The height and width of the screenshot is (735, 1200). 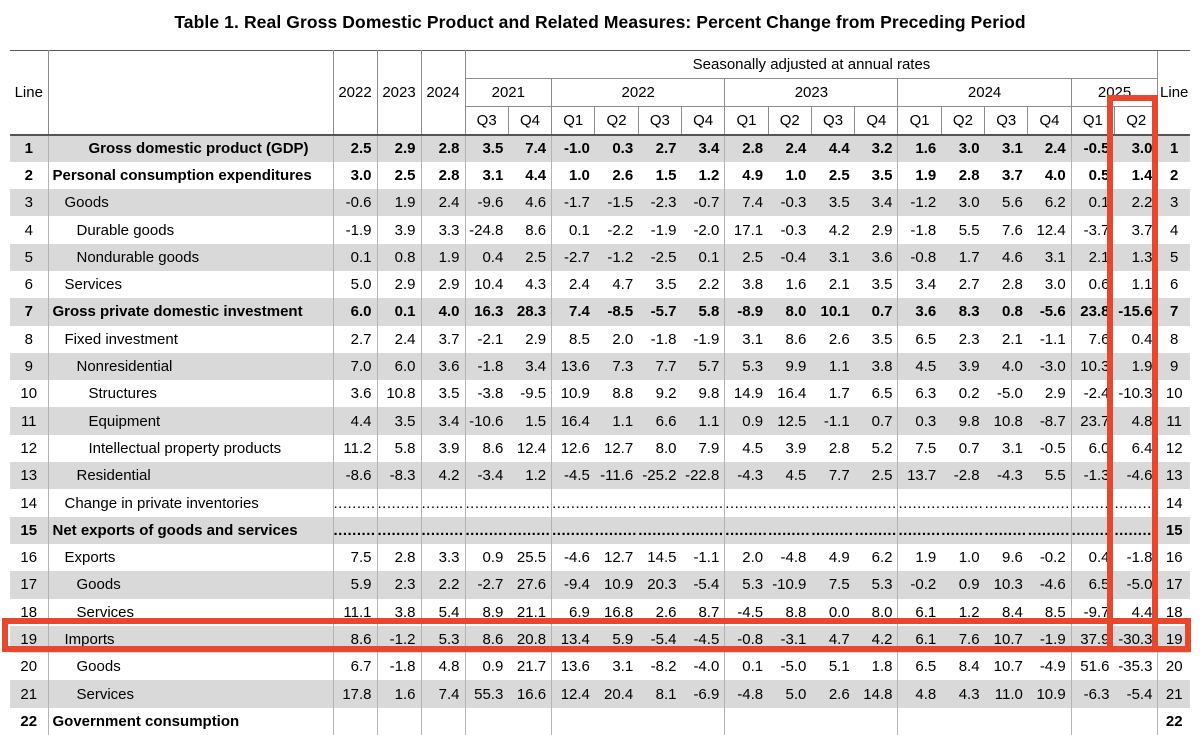 I want to click on value-cell: 3.3, so click(x=443, y=230).